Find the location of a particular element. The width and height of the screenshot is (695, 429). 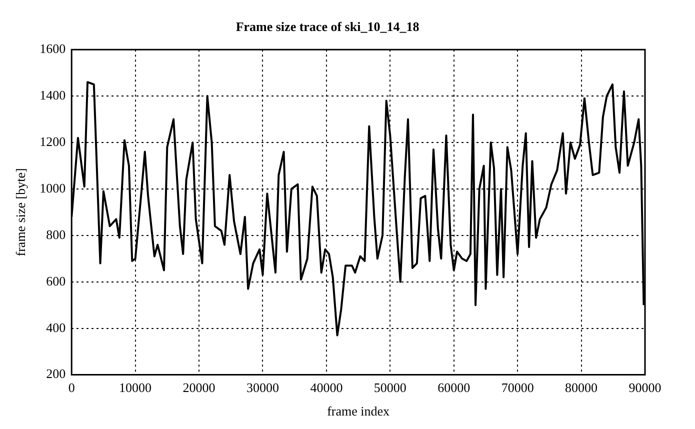

x-tick-label: 60000 is located at coordinates (454, 388).